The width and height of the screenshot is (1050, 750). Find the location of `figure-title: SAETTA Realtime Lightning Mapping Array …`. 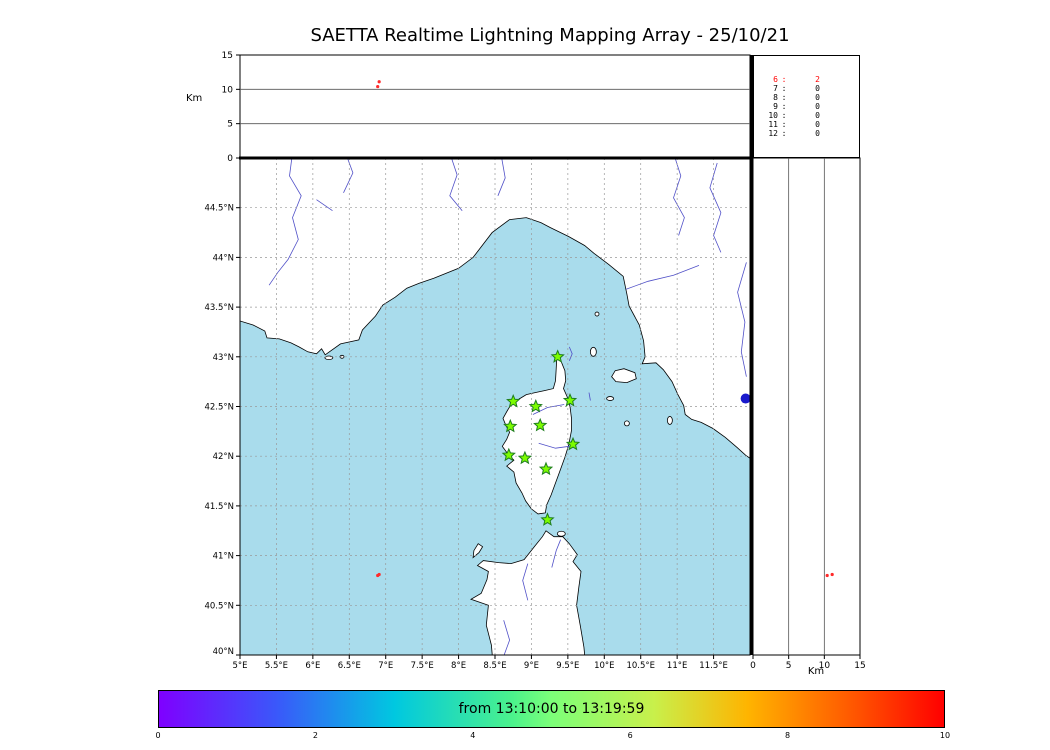

figure-title: SAETTA Realtime Lightning Mapping Array … is located at coordinates (550, 35).